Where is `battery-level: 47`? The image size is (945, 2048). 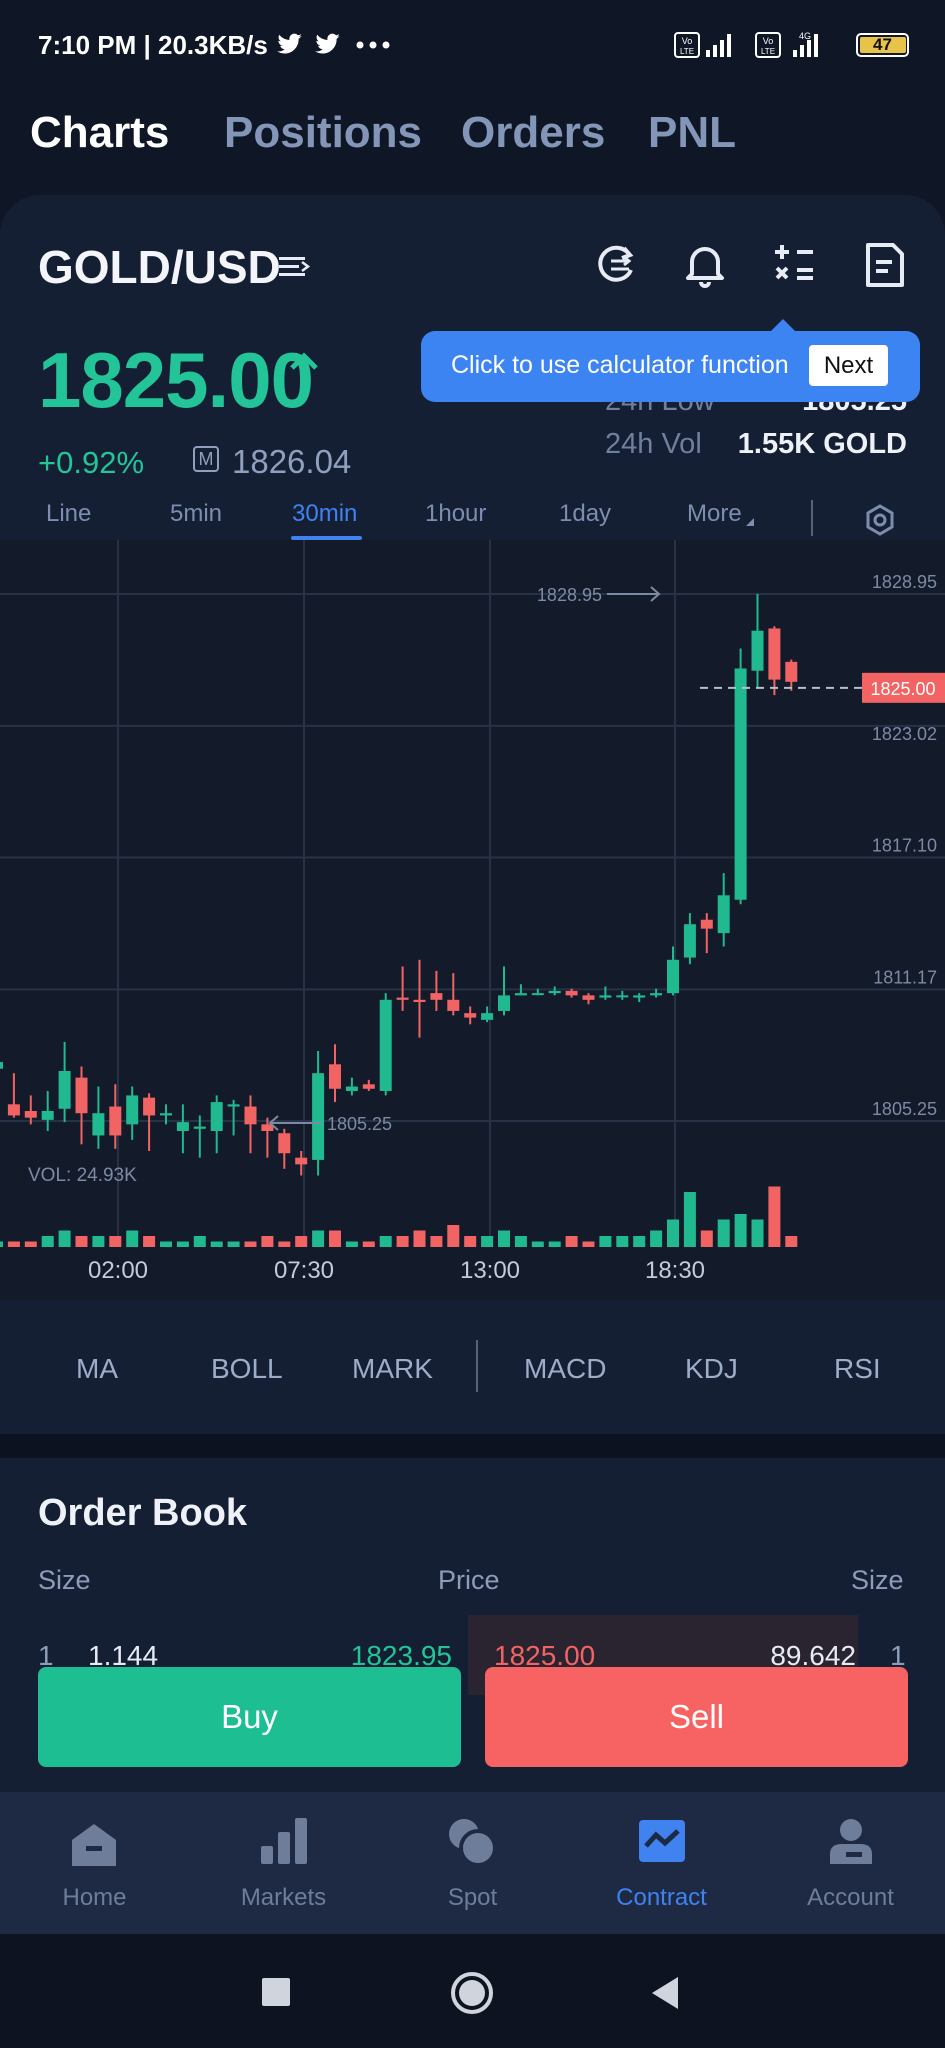 battery-level: 47 is located at coordinates (882, 44).